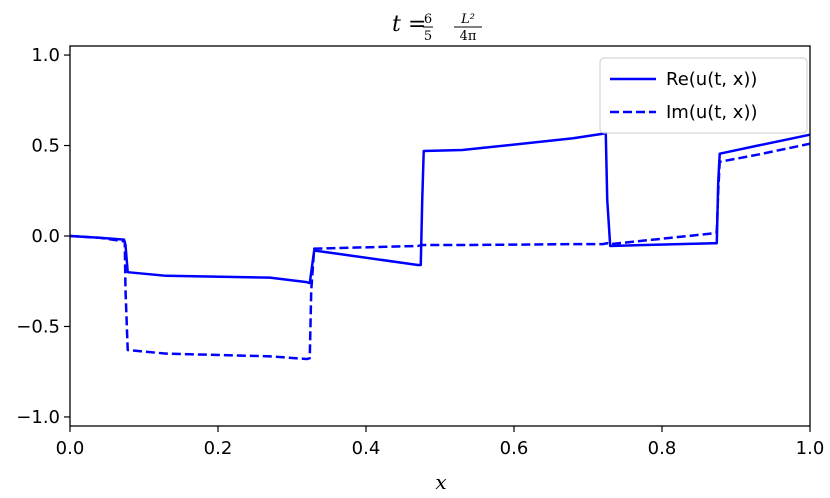  I want to click on legend-label-im: Im(u(t, x)), so click(712, 112).